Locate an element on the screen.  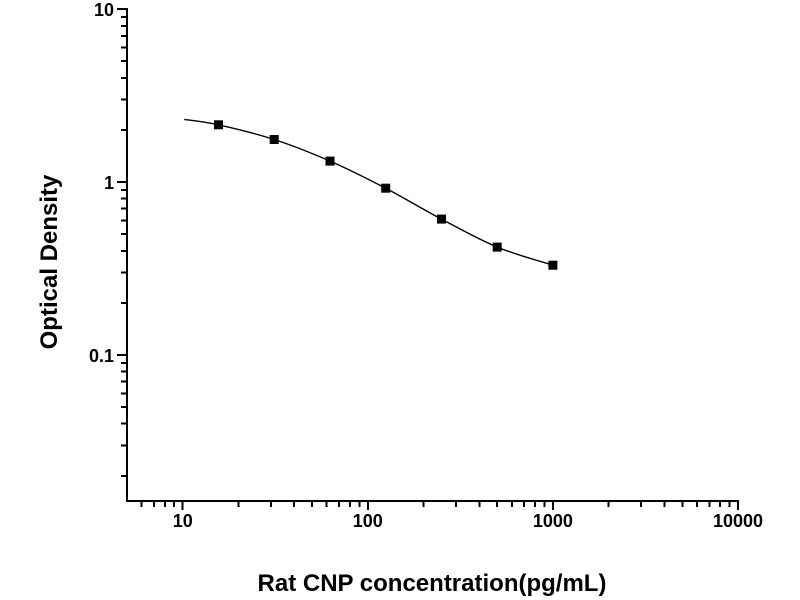
x-axis-ticks is located at coordinates (439, 506).